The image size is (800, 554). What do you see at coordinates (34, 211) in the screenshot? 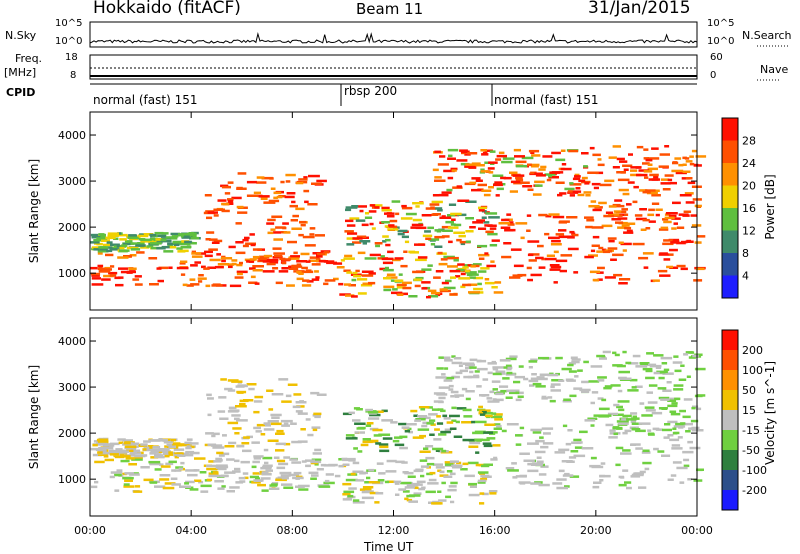
I see `power-ylabel: Slant Range [km]` at bounding box center [34, 211].